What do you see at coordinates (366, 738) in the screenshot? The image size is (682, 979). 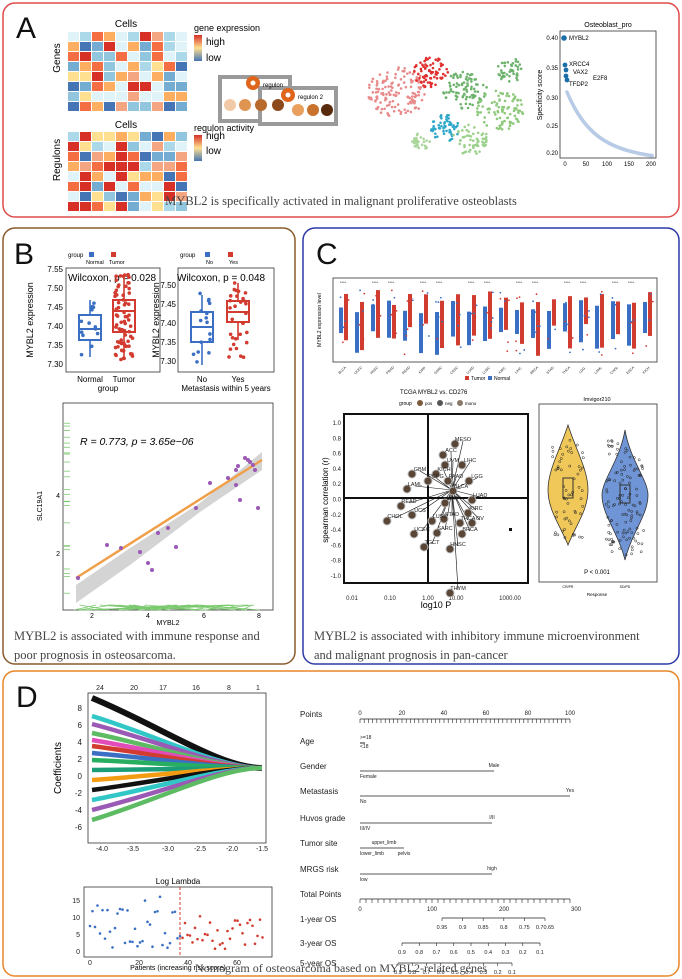 I see `age-label: >=18` at bounding box center [366, 738].